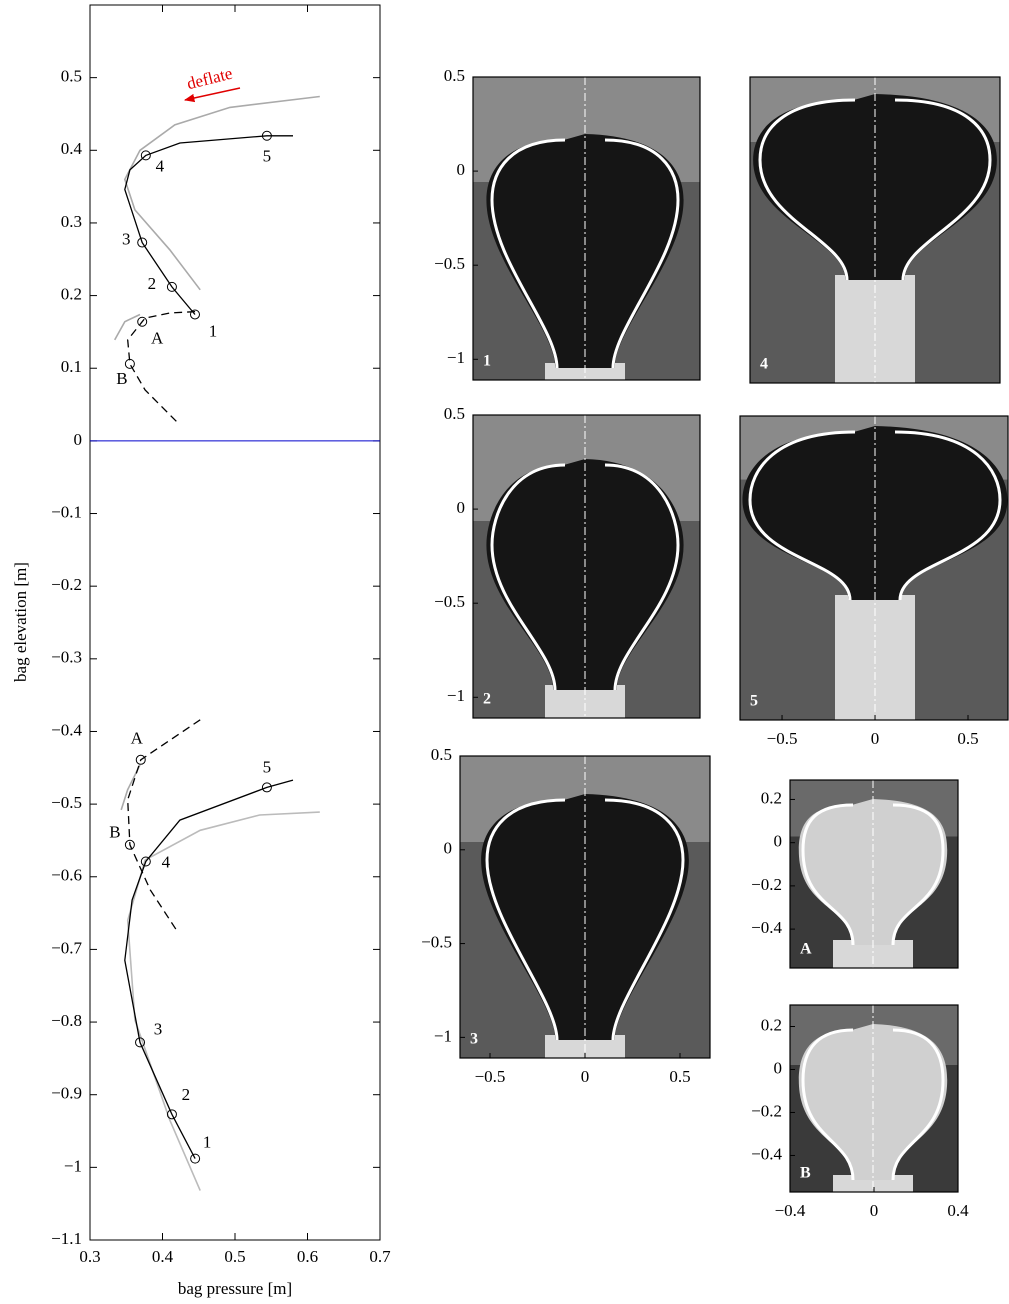 This screenshot has height=1304, width=1009. Describe the element at coordinates (805, 1173) in the screenshot. I see `panel-label: B` at that location.